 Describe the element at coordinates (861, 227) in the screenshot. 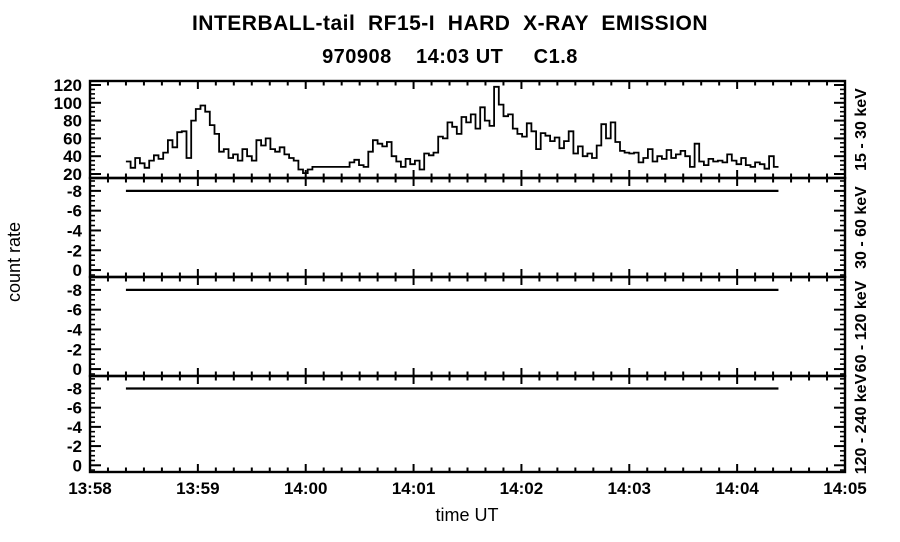

I see `energy-band-label: 30 - 60 keV` at that location.